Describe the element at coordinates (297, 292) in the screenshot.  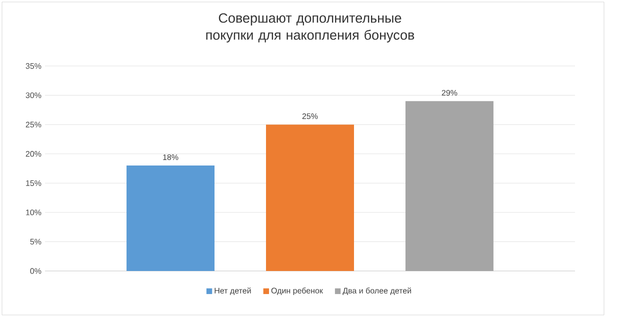
I see `legend-label: Один ребенок` at that location.